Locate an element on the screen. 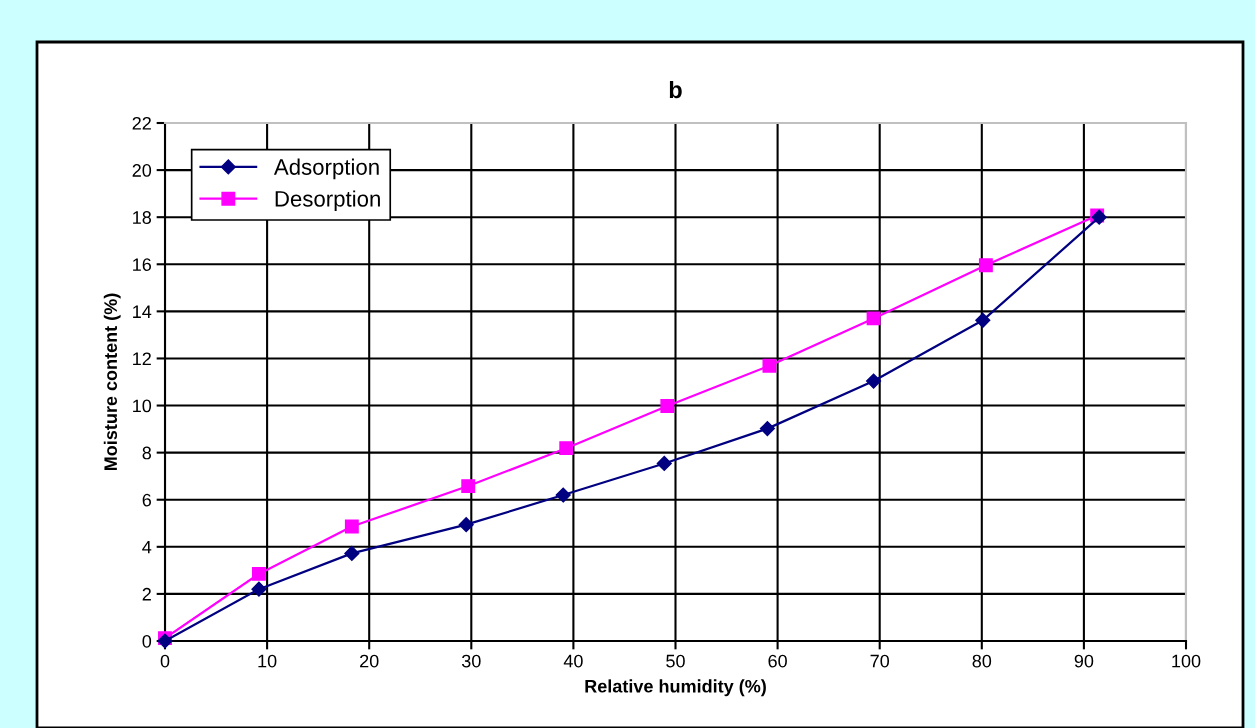 The image size is (1255, 728). x-tick-label: 90 is located at coordinates (1084, 661).